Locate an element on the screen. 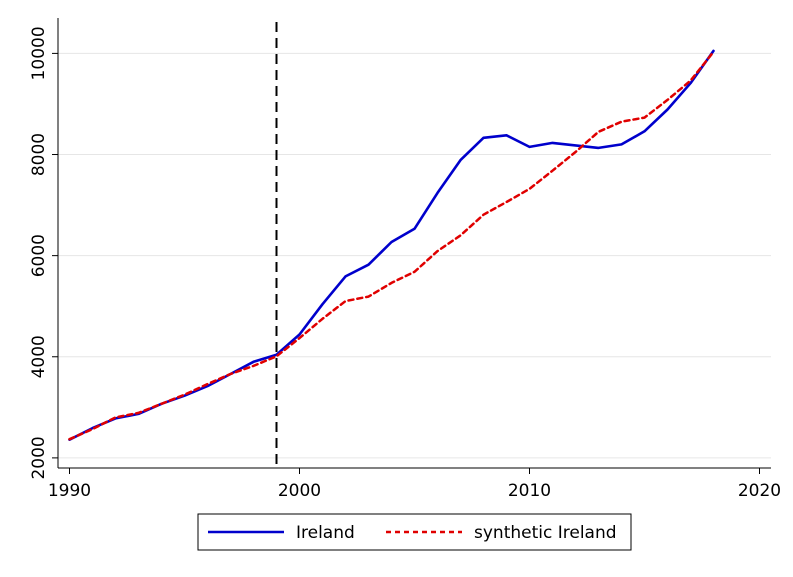  y-tick-label: 8000 is located at coordinates (39, 154).